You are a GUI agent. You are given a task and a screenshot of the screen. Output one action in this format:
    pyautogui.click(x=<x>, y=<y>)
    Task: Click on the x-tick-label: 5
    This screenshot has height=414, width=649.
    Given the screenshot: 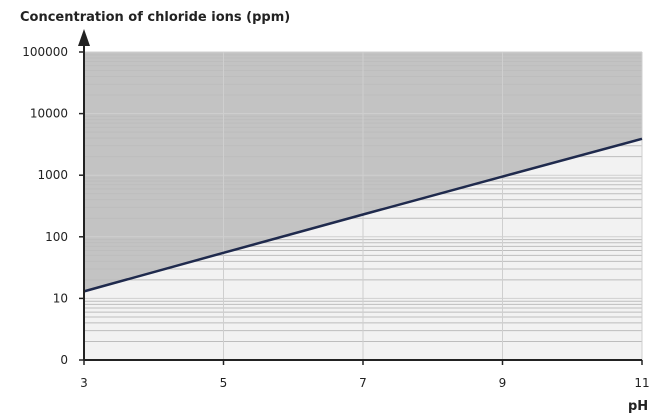 What is the action you would take?
    pyautogui.click(x=224, y=383)
    